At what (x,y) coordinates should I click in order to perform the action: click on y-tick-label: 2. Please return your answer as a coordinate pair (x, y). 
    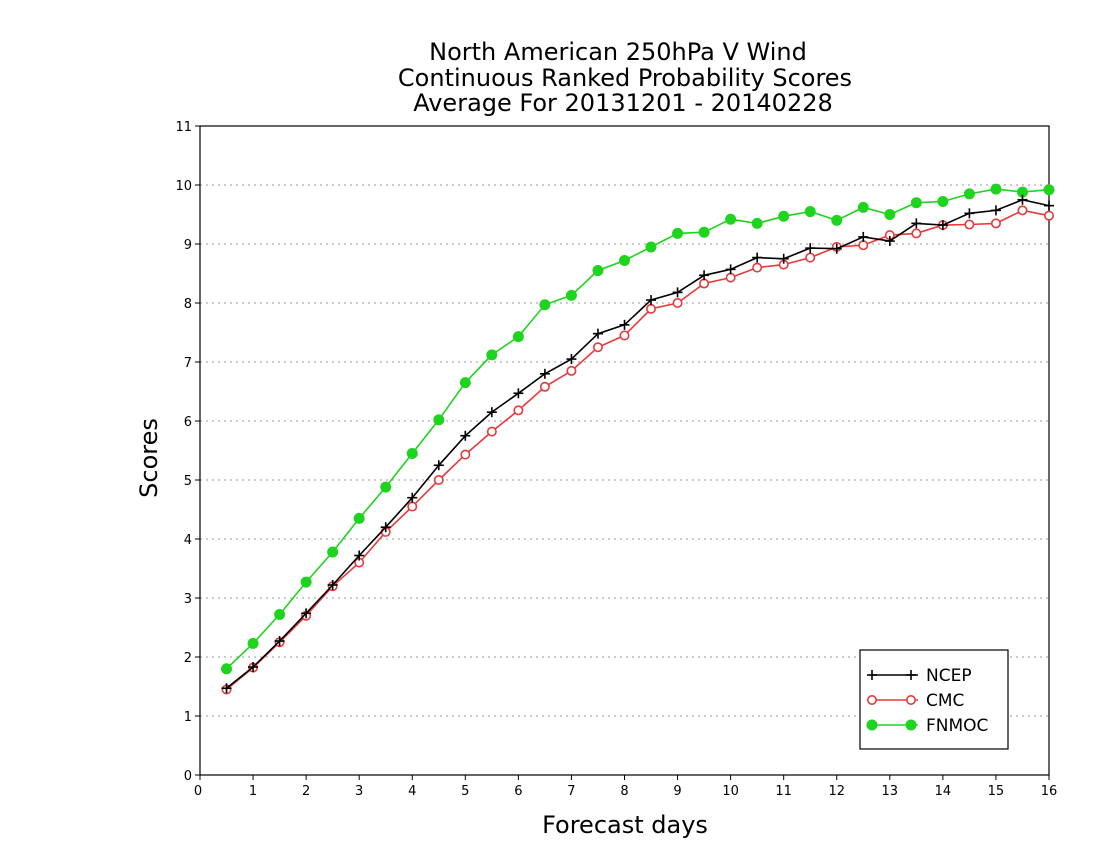
    Looking at the image, I should click on (188, 658).